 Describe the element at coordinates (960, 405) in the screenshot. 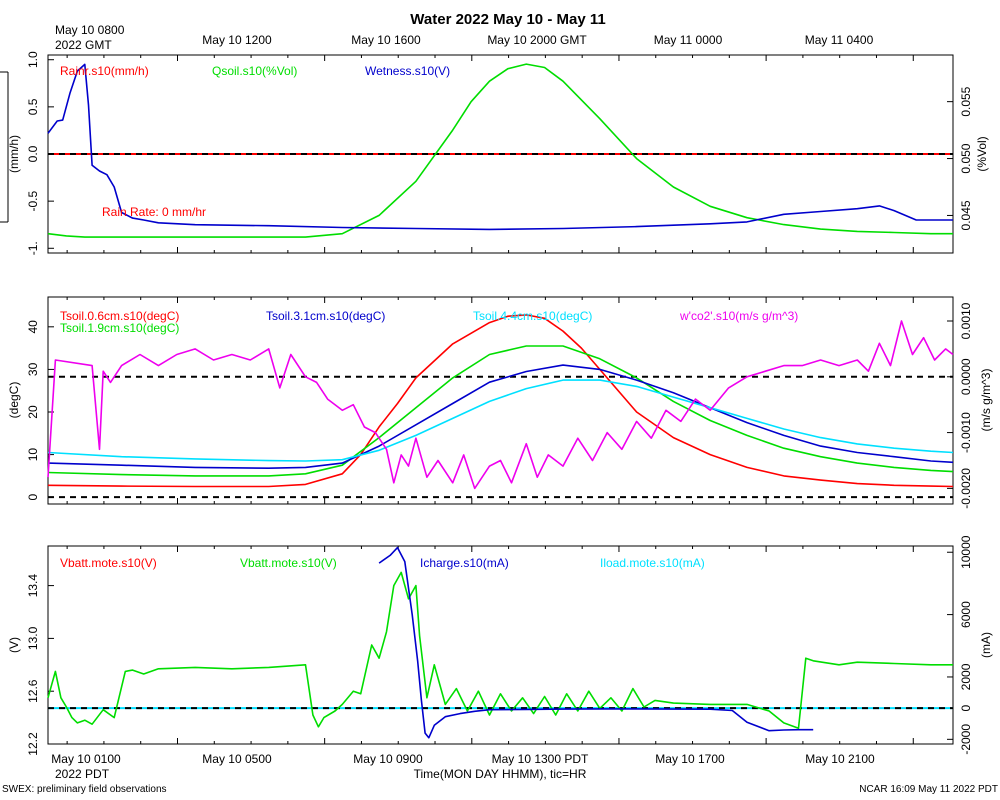

I see `right-axis: 0.0010 0.0000 -0.0010 -0.0020` at that location.